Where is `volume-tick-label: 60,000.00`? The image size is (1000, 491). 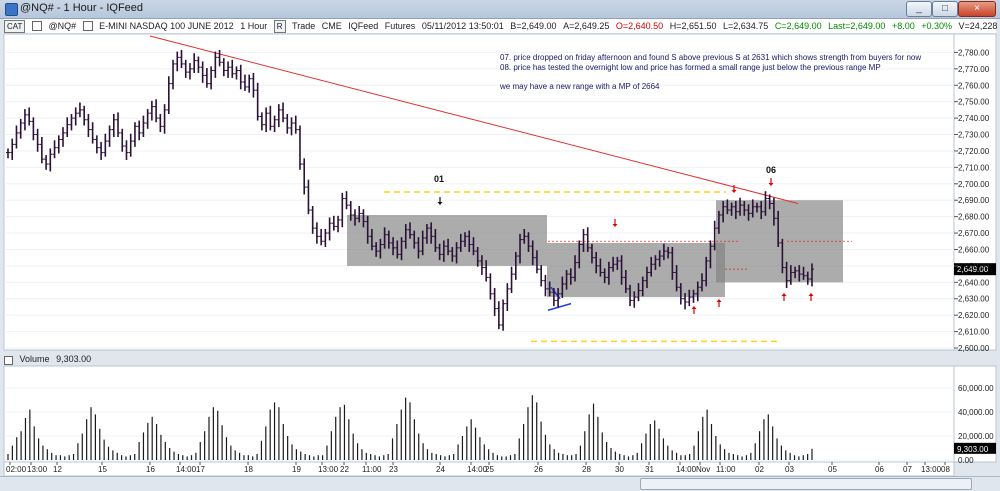
volume-tick-label: 60,000.00 is located at coordinates (976, 388).